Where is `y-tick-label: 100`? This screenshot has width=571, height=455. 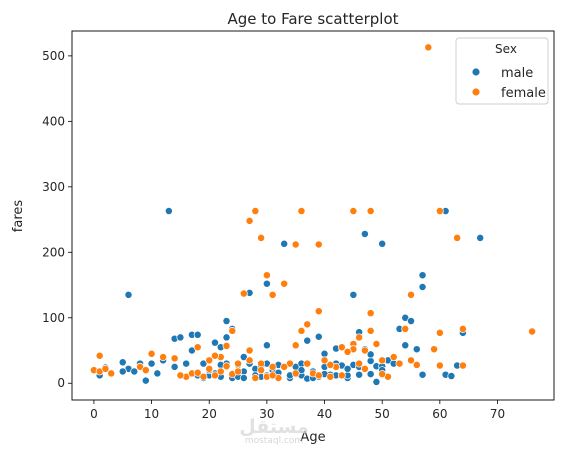 y-tick-label: 100 is located at coordinates (53, 318).